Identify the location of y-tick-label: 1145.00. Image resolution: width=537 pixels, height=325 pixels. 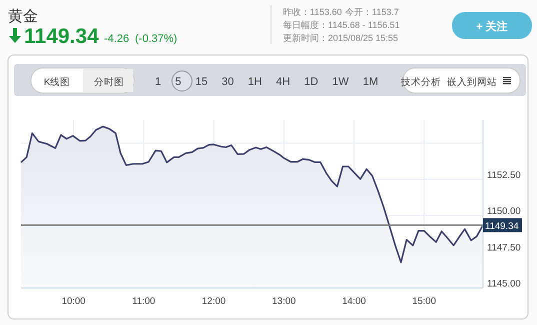
(504, 284).